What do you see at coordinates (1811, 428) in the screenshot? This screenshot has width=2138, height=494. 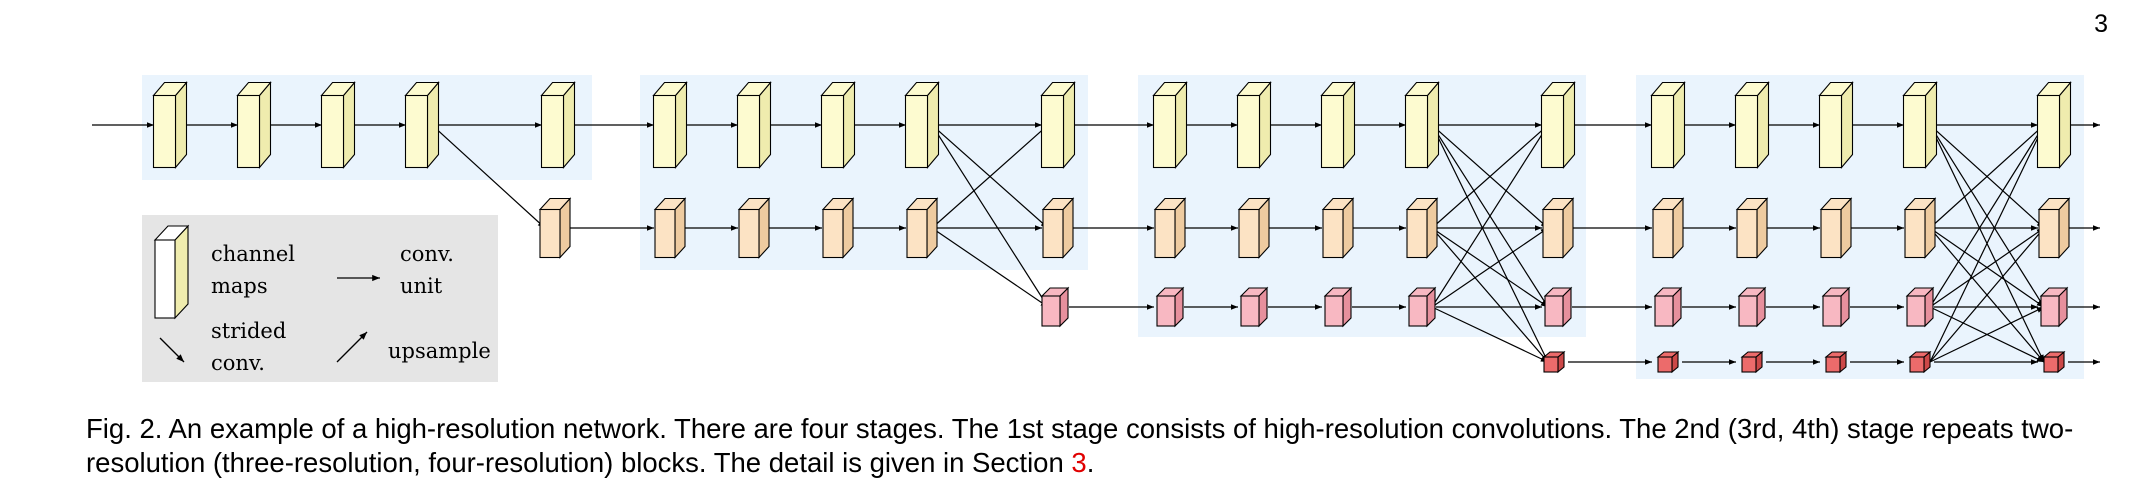 I see `caption-ordinal-4th: 4th` at bounding box center [1811, 428].